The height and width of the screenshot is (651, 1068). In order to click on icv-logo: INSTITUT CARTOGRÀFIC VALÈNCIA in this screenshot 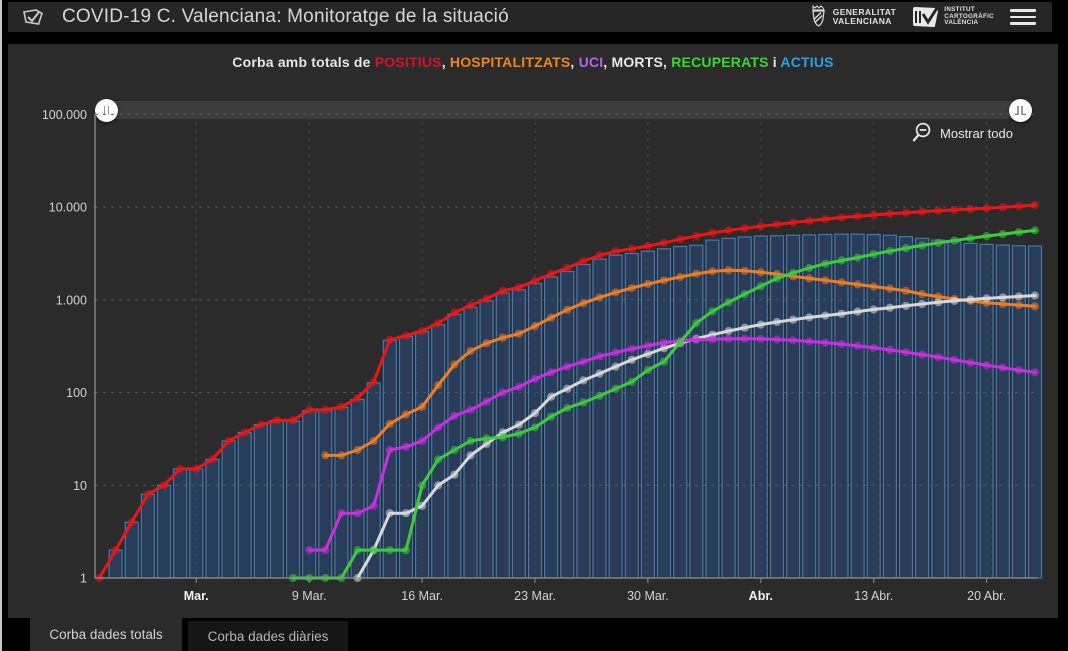, I will do `click(953, 17)`.